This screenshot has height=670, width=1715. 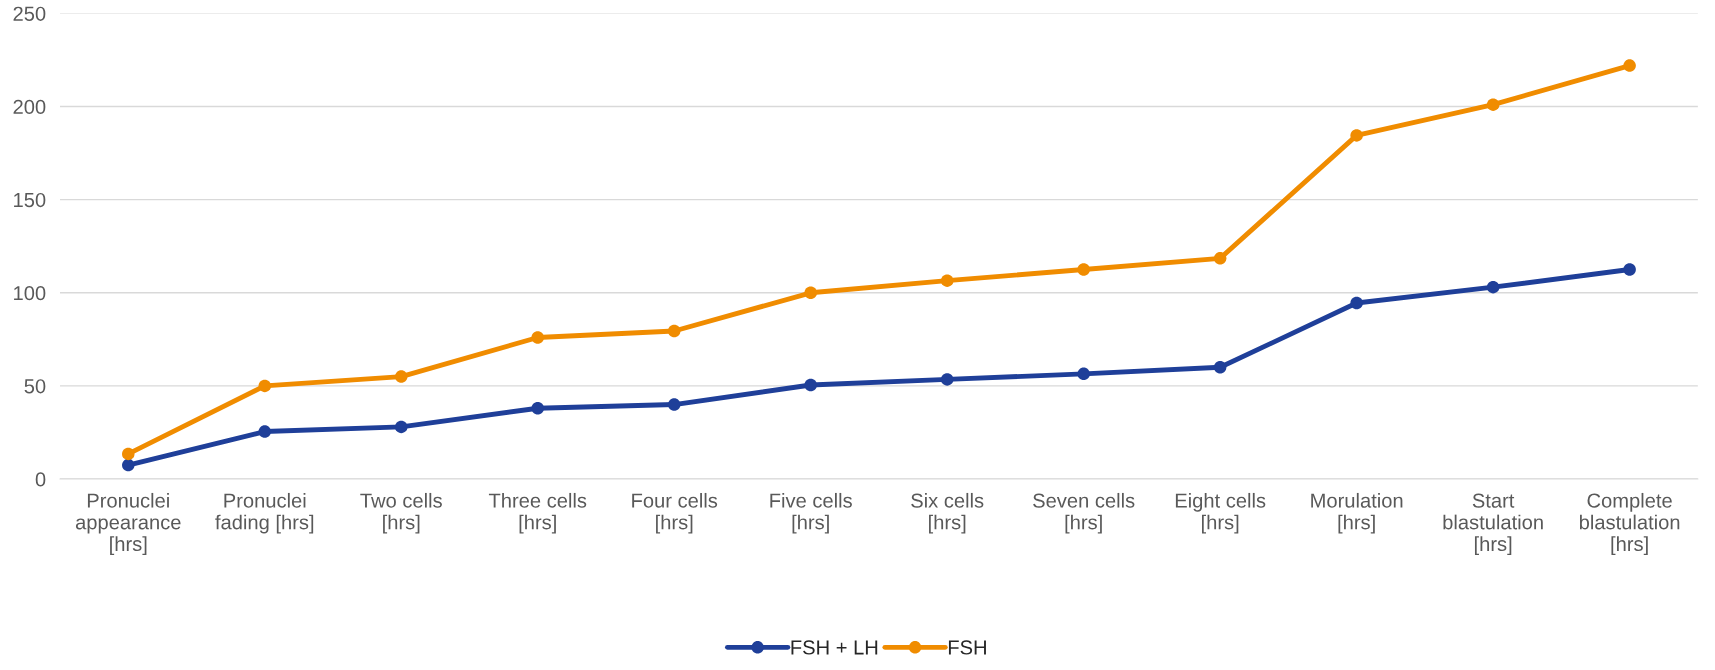 What do you see at coordinates (967, 647) in the screenshot?
I see `legend-label: FSH` at bounding box center [967, 647].